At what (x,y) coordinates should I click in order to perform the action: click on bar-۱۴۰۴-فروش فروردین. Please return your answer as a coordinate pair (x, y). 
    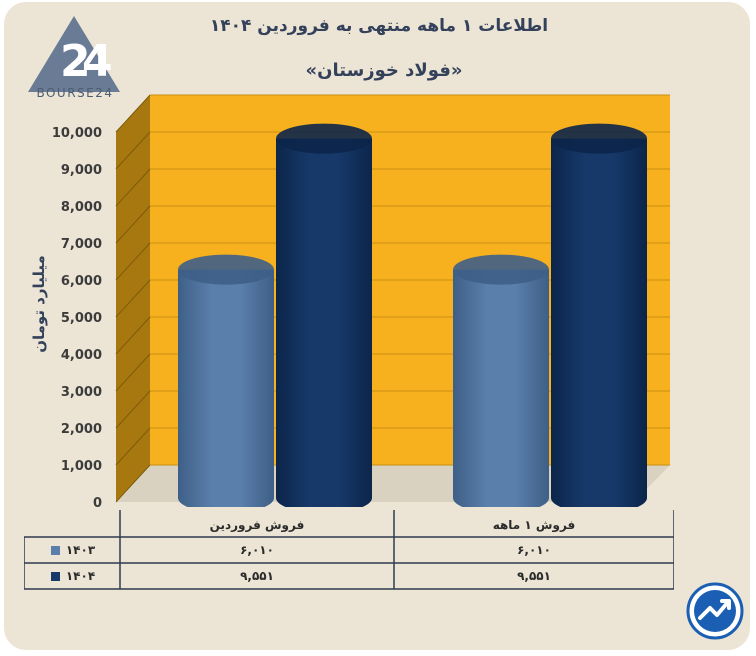
    Looking at the image, I should click on (324, 315).